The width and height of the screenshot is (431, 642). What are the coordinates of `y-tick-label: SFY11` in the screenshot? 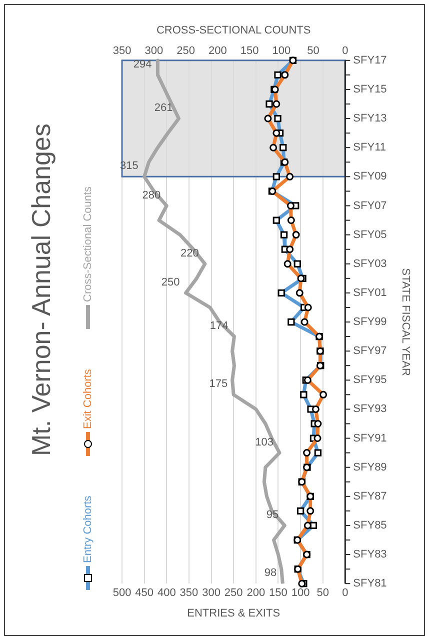 It's located at (369, 148).